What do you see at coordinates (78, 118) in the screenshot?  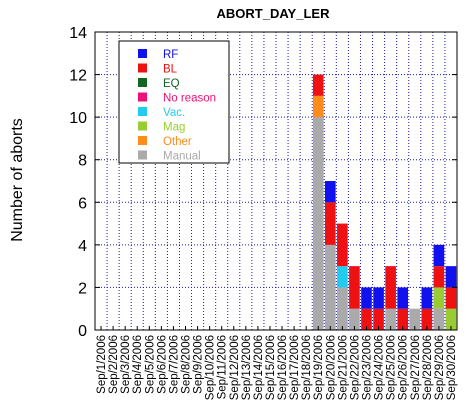 I see `y-tick-label: 10` at bounding box center [78, 118].